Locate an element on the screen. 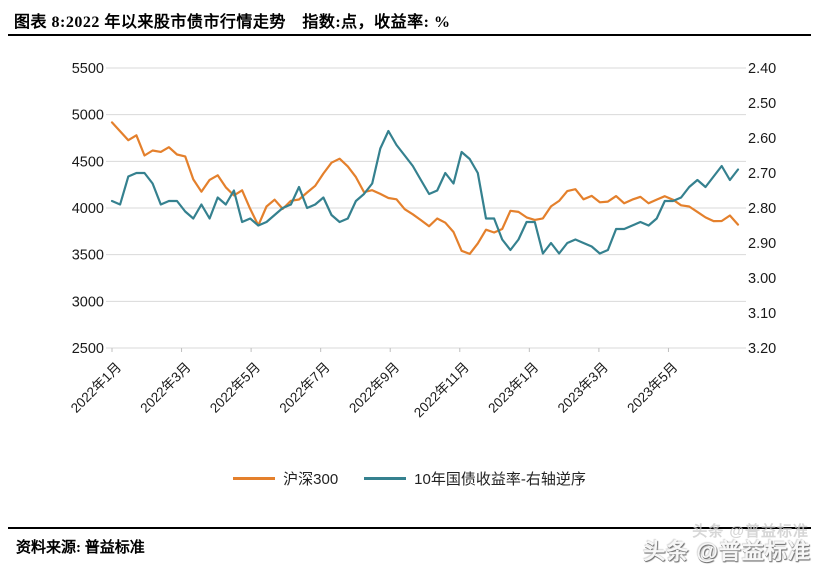 Image resolution: width=819 pixels, height=569 pixels. chart-legend: 沪深300 10年国债收益率-右轴逆序 is located at coordinates (409, 478).